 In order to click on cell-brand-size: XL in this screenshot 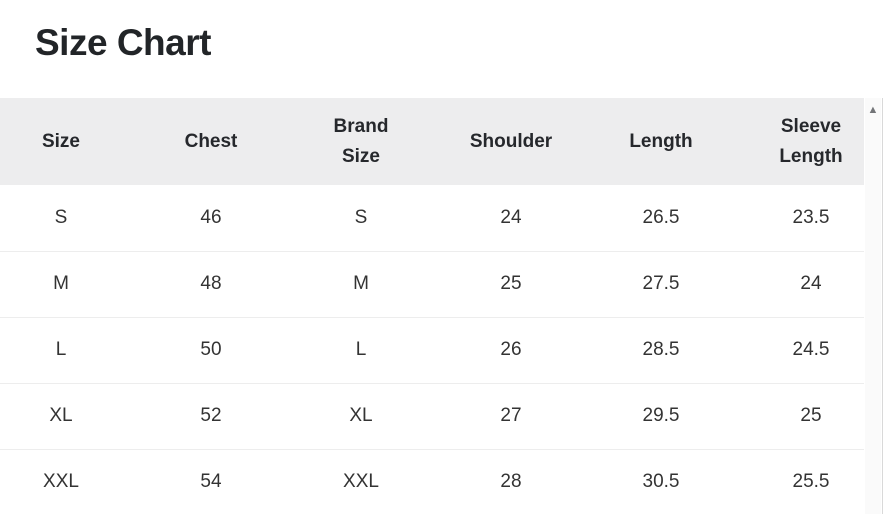, I will do `click(361, 415)`.